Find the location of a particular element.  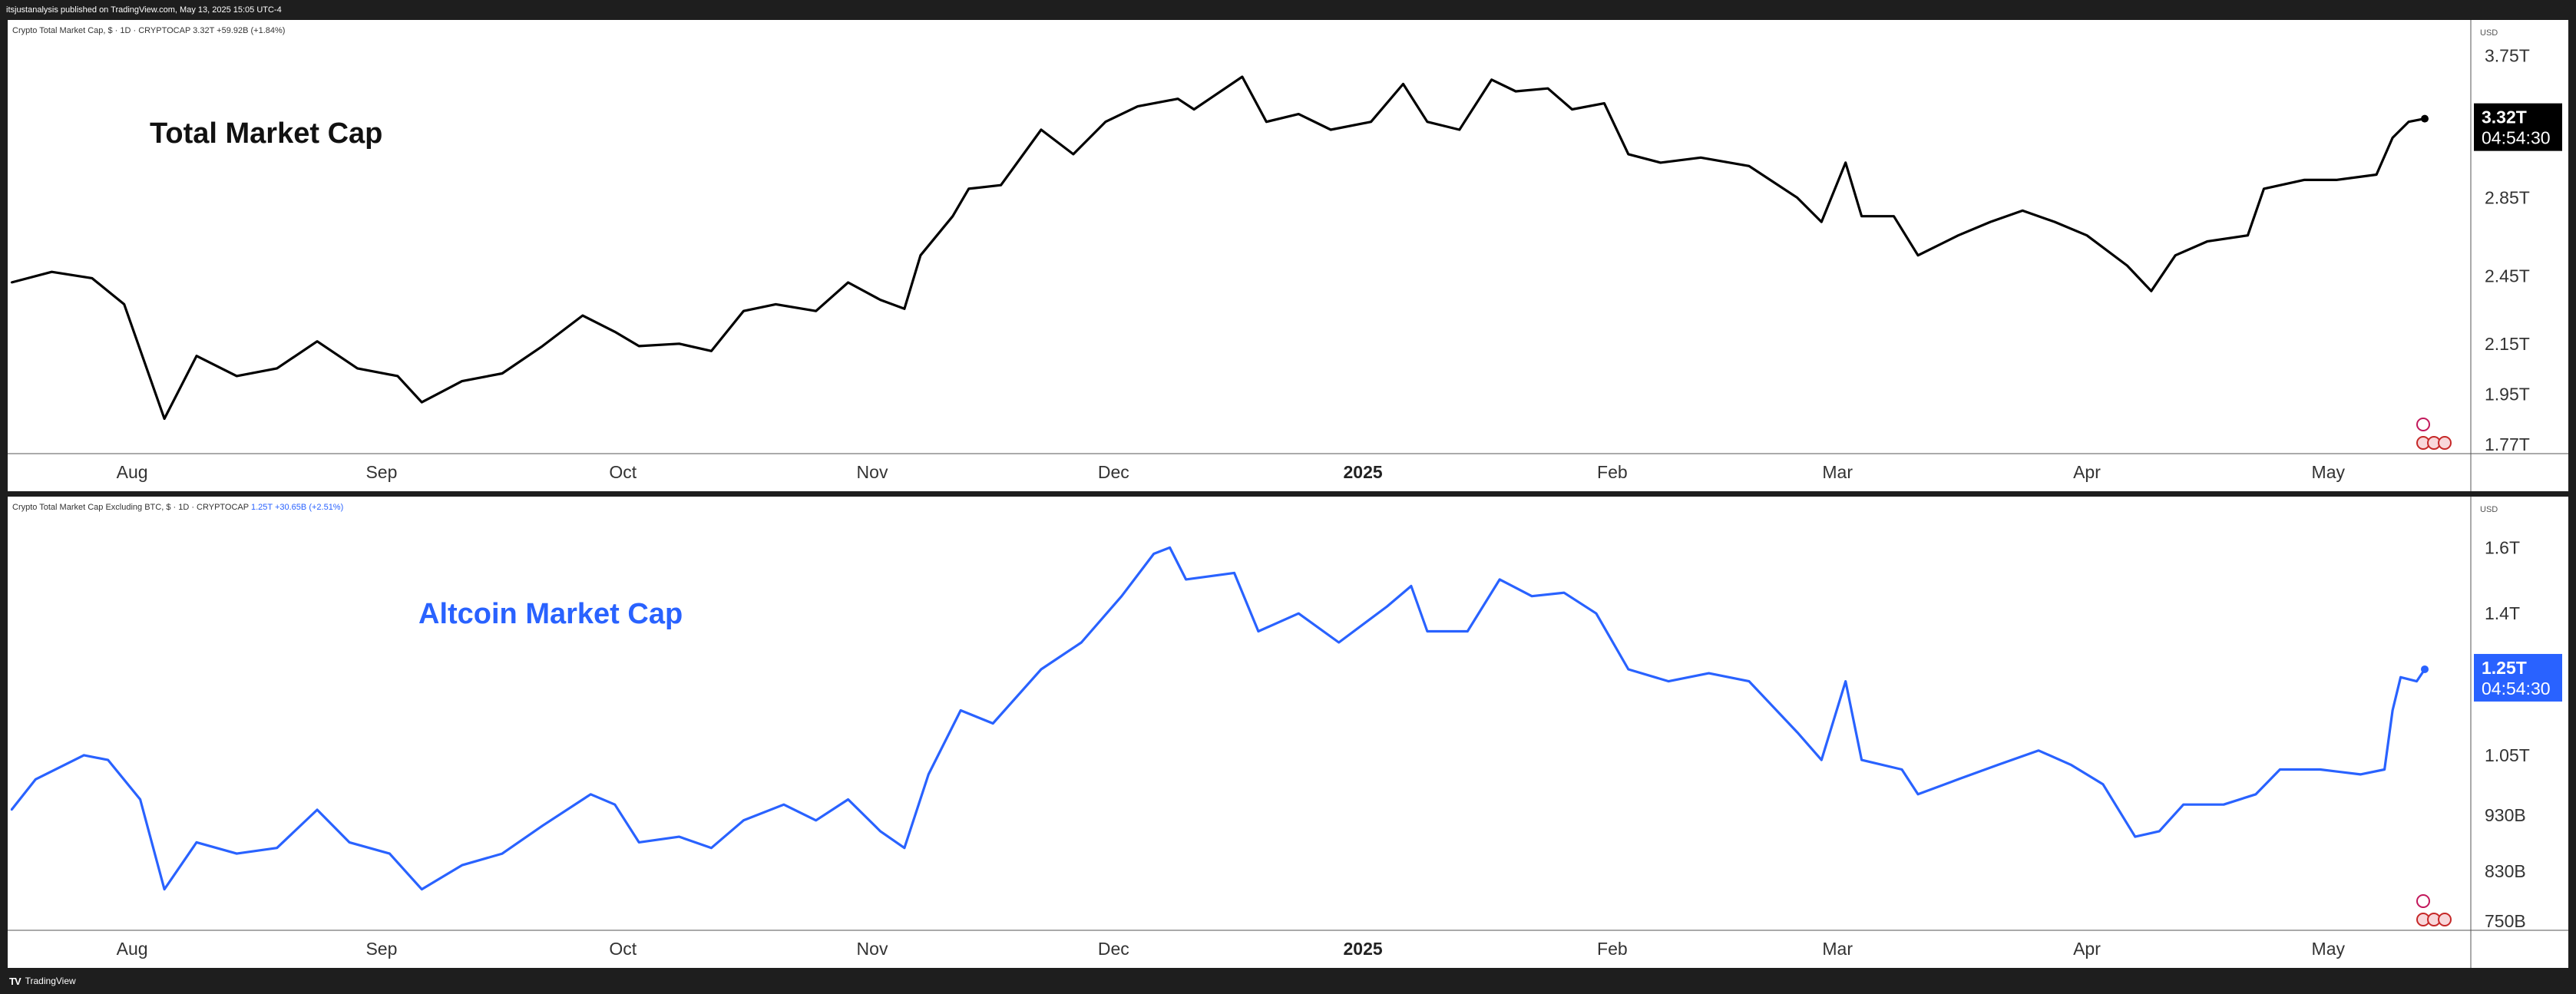

last-price-marker is located at coordinates (2425, 118).